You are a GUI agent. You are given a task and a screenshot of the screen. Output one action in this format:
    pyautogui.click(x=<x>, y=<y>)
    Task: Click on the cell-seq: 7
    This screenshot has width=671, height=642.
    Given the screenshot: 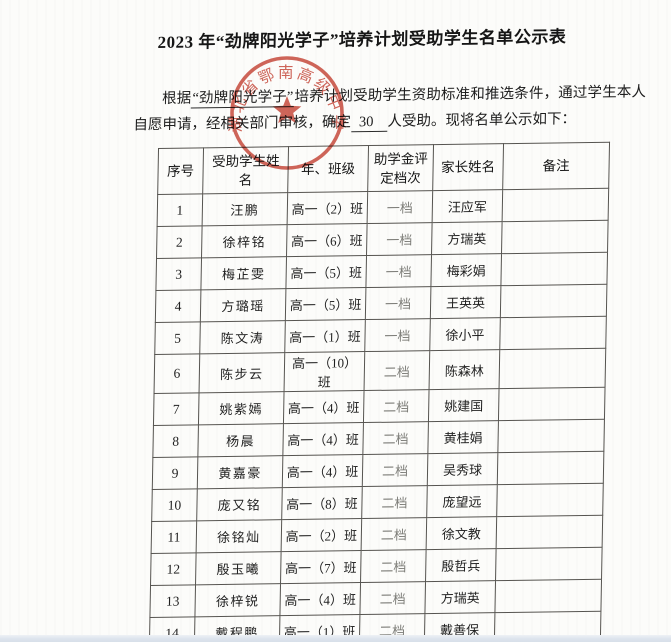 What is the action you would take?
    pyautogui.click(x=176, y=409)
    